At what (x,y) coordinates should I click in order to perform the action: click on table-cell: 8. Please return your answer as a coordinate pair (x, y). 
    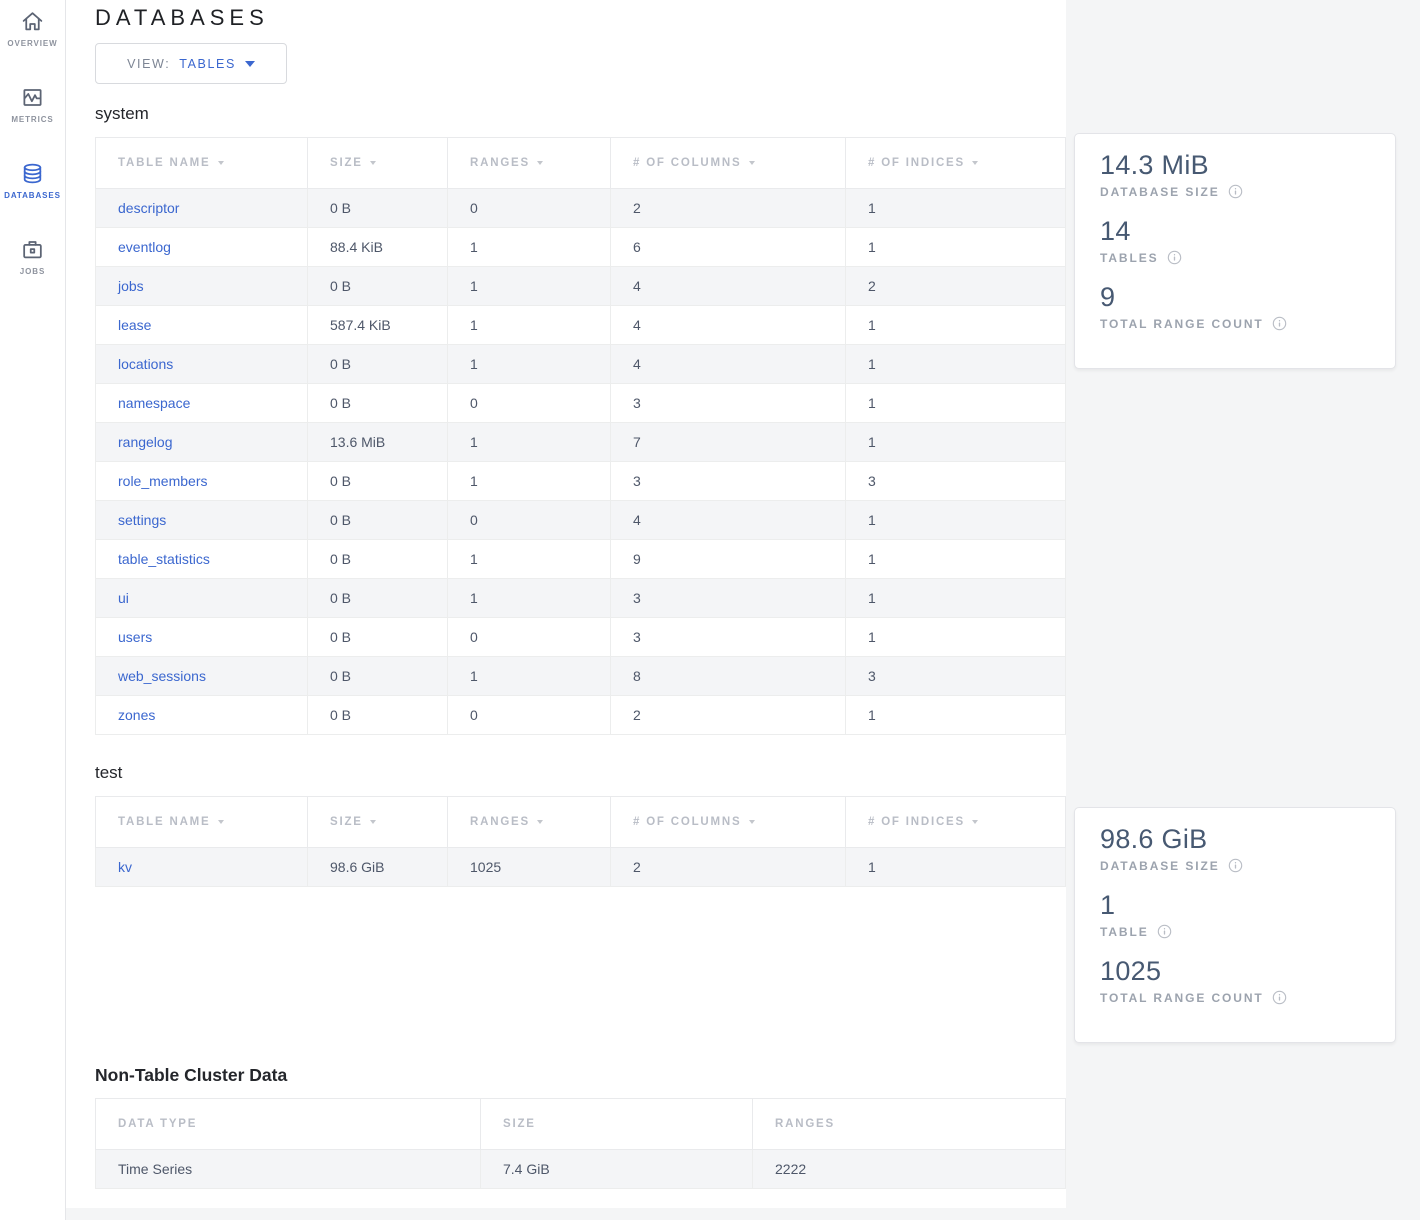
    Looking at the image, I should click on (728, 676).